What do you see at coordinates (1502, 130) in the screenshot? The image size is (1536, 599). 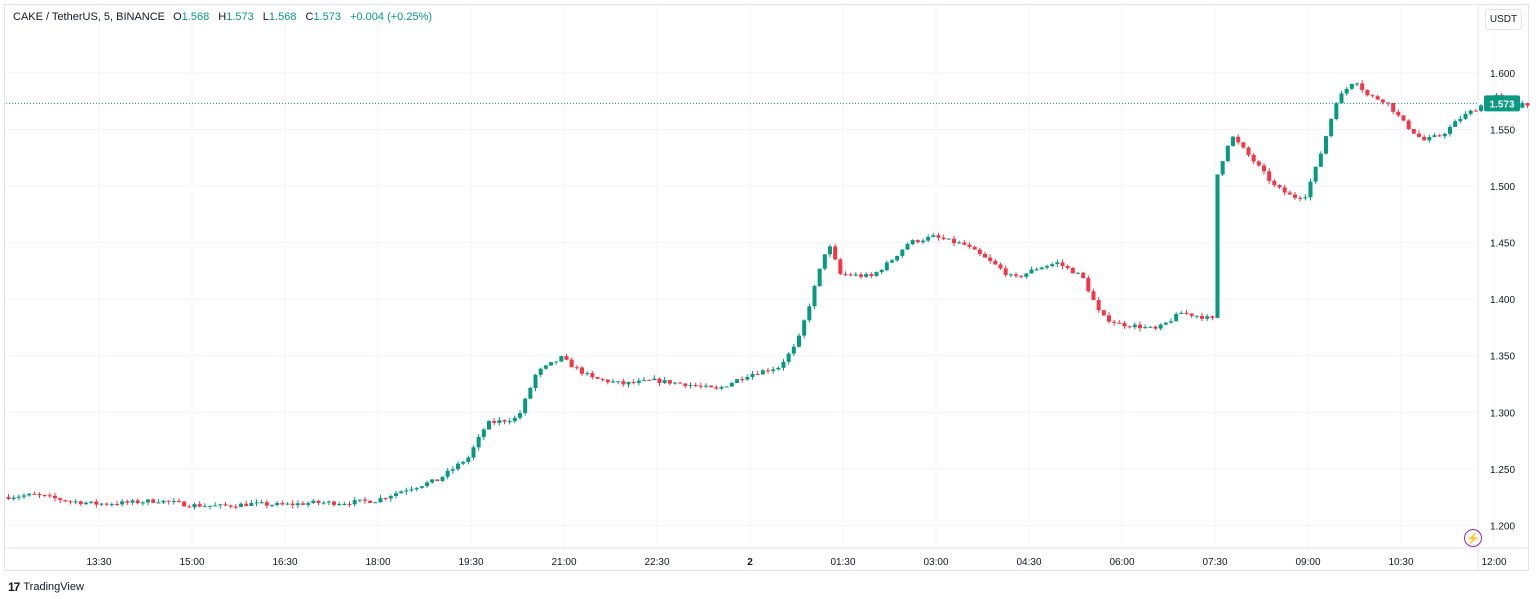 I see `y-tick-label: 1.550` at bounding box center [1502, 130].